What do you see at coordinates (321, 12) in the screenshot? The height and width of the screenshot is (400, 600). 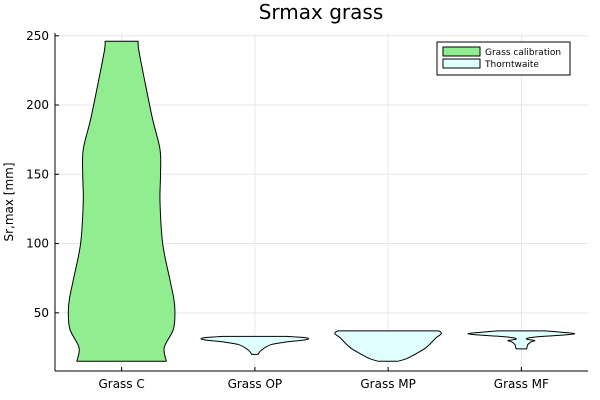 I see `chart-title: Srmax grass` at bounding box center [321, 12].